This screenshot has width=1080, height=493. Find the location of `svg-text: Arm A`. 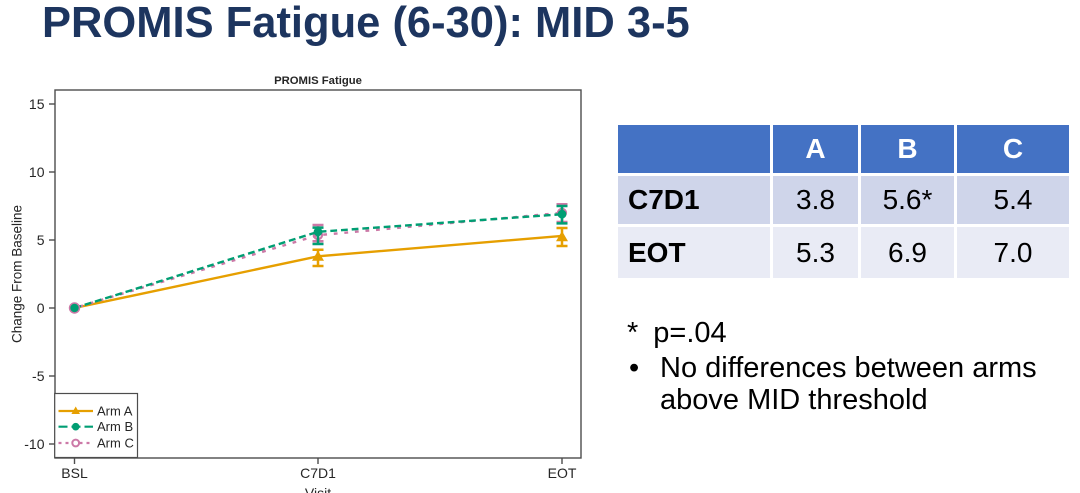

svg-text: Arm A is located at coordinates (115, 411).